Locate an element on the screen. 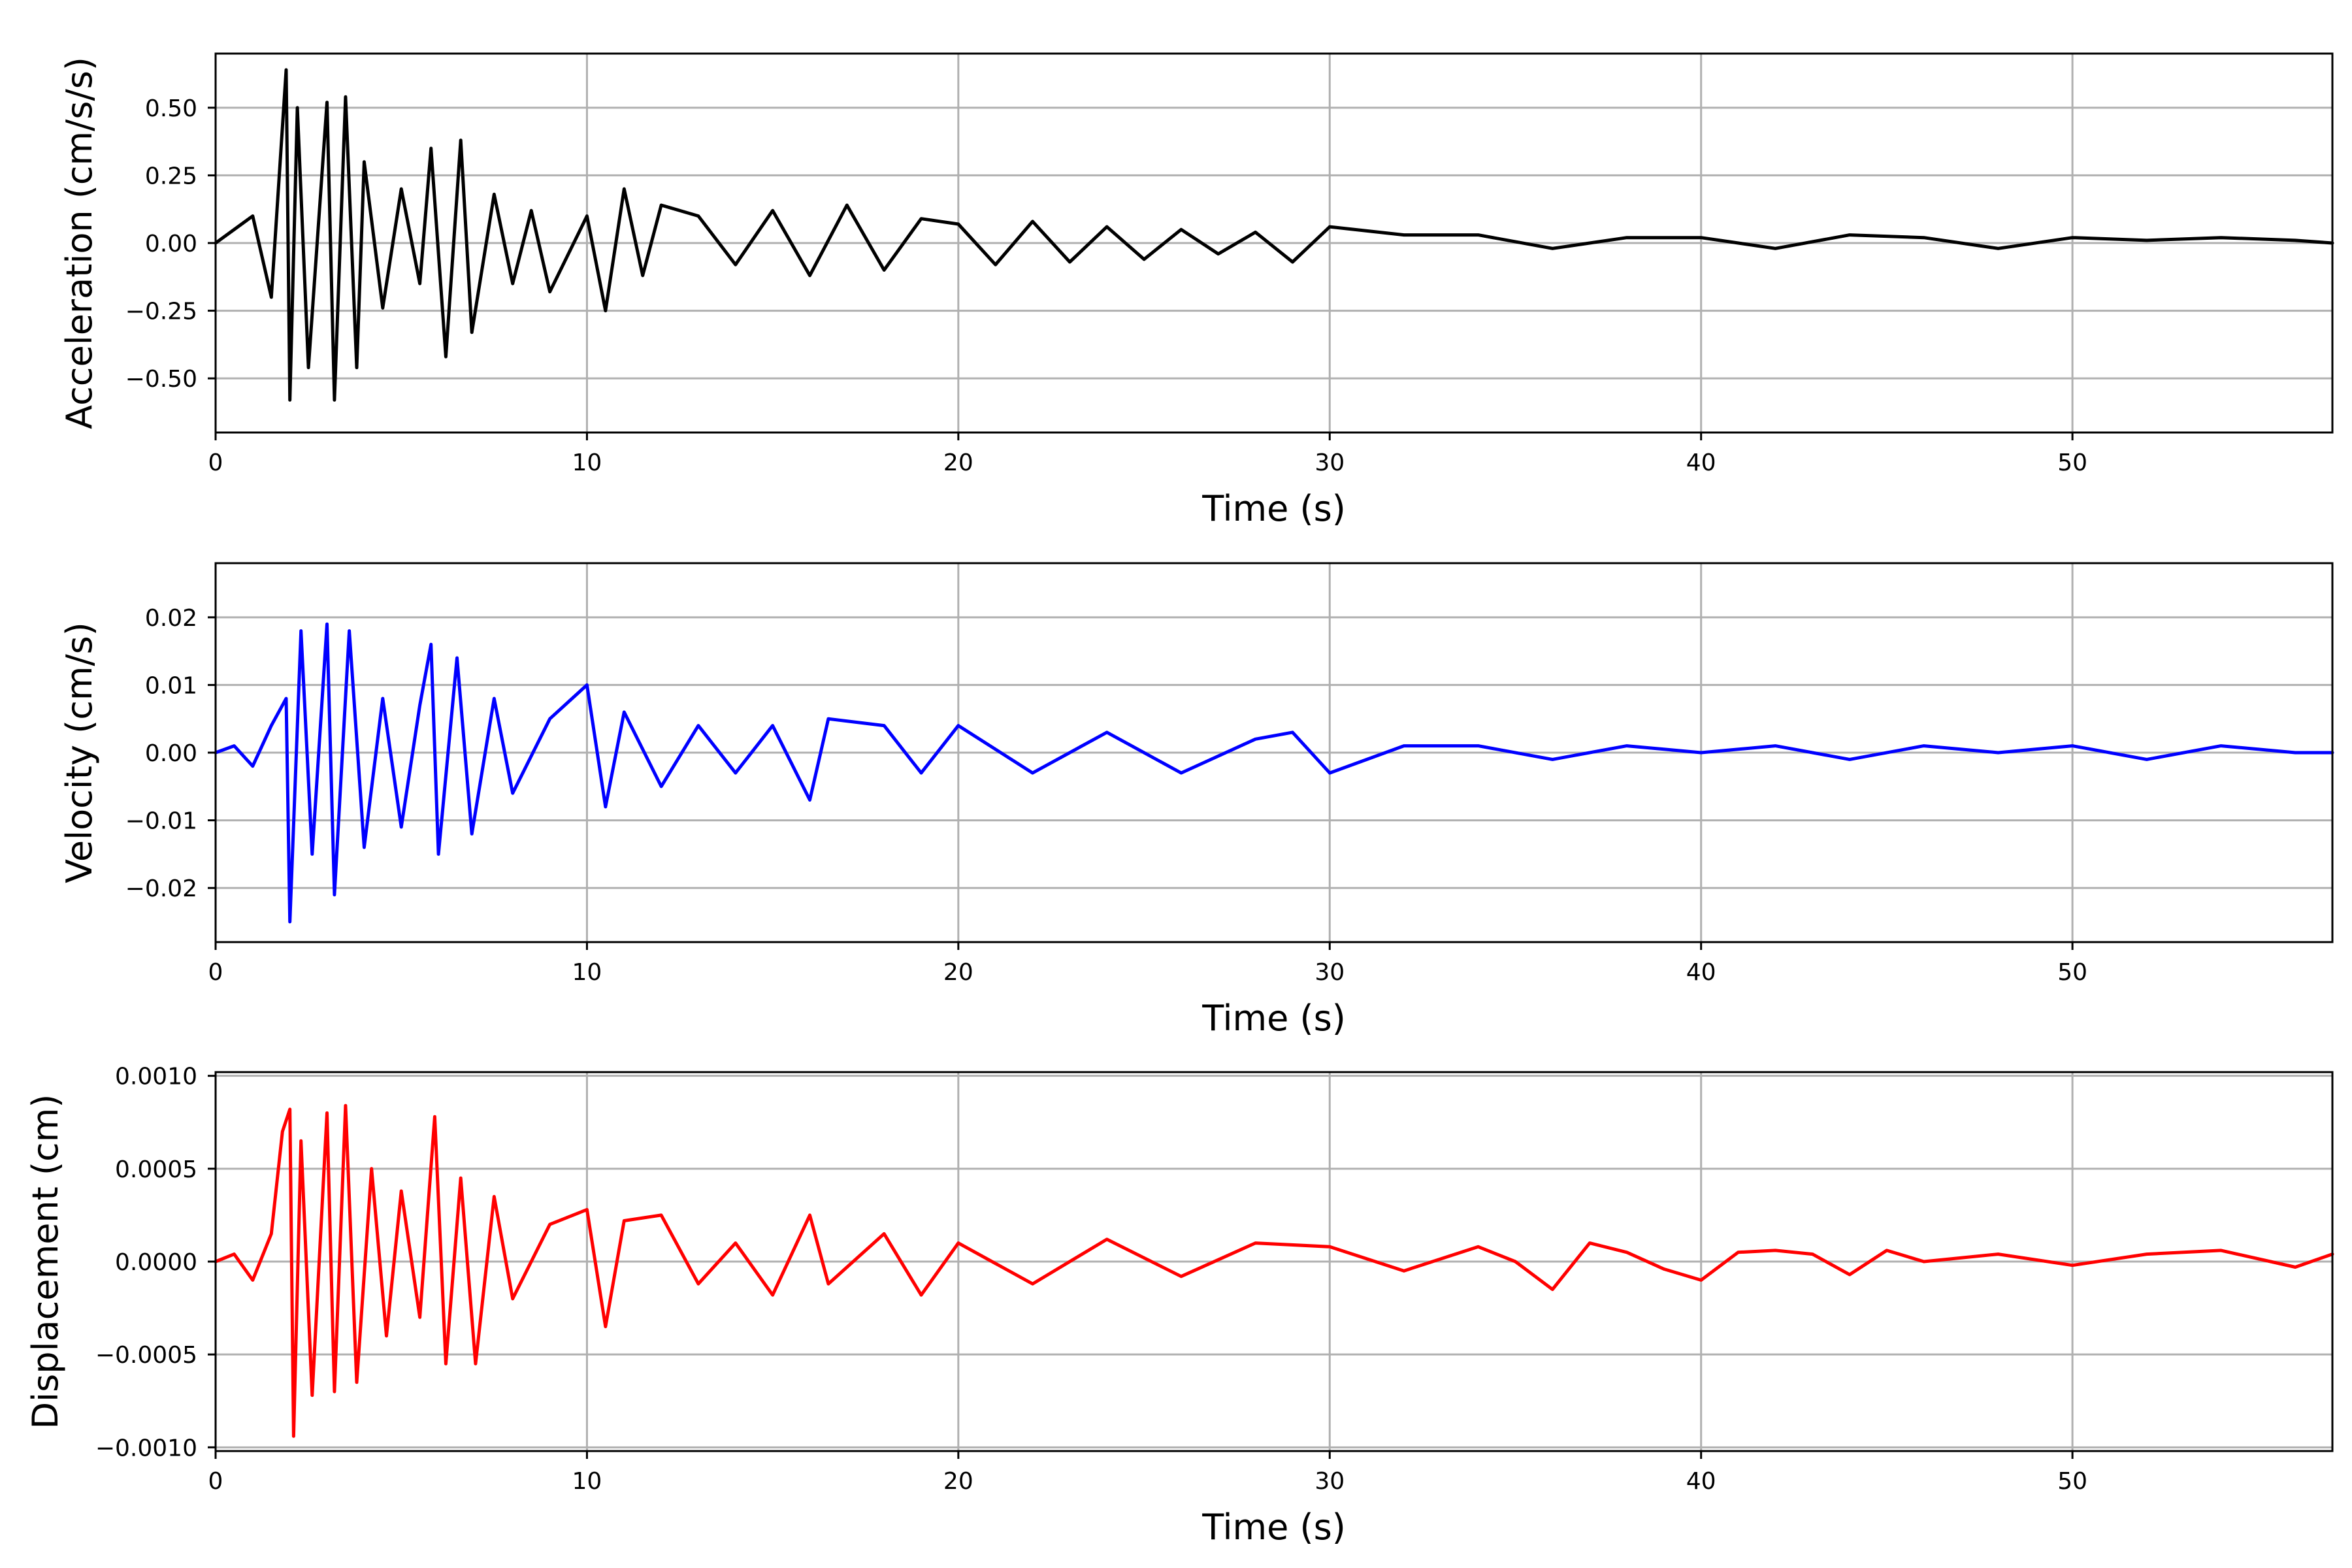 This screenshot has height=1568, width=2352. acceleration-y-tick-label: 0.25 is located at coordinates (171, 176).